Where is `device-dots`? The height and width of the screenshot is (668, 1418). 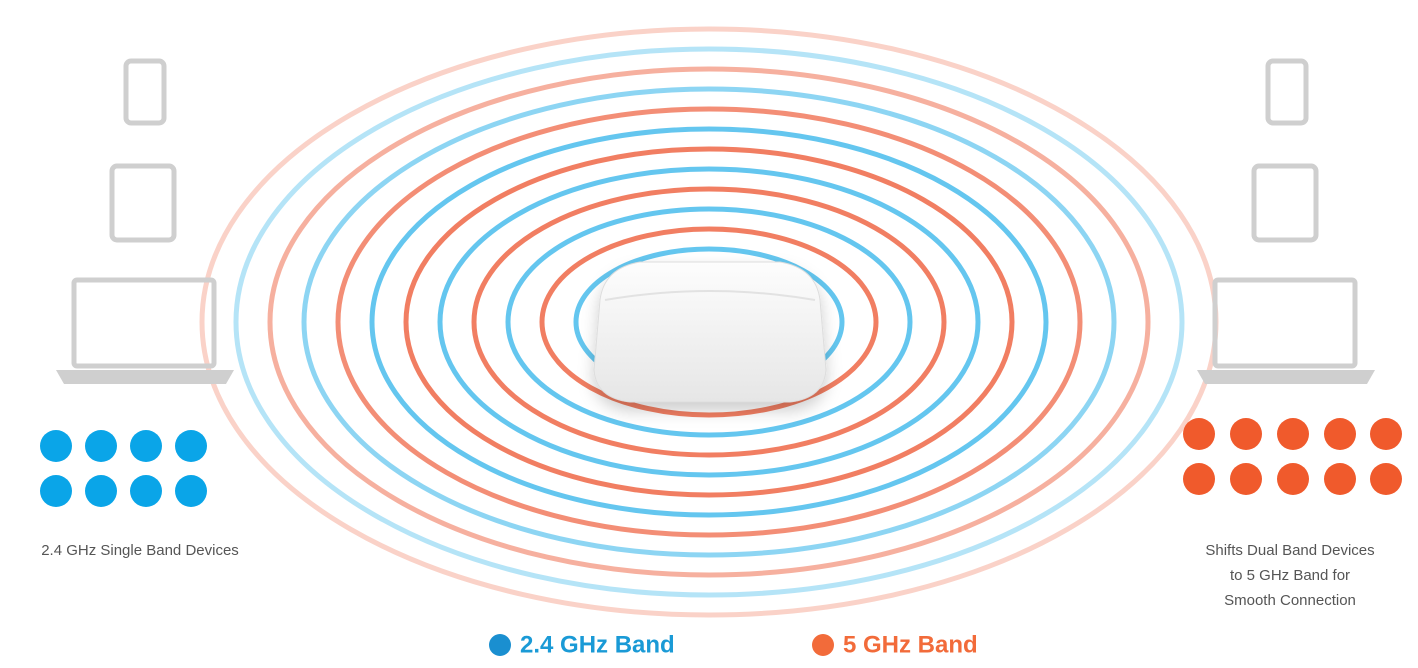
device-dots is located at coordinates (721, 462).